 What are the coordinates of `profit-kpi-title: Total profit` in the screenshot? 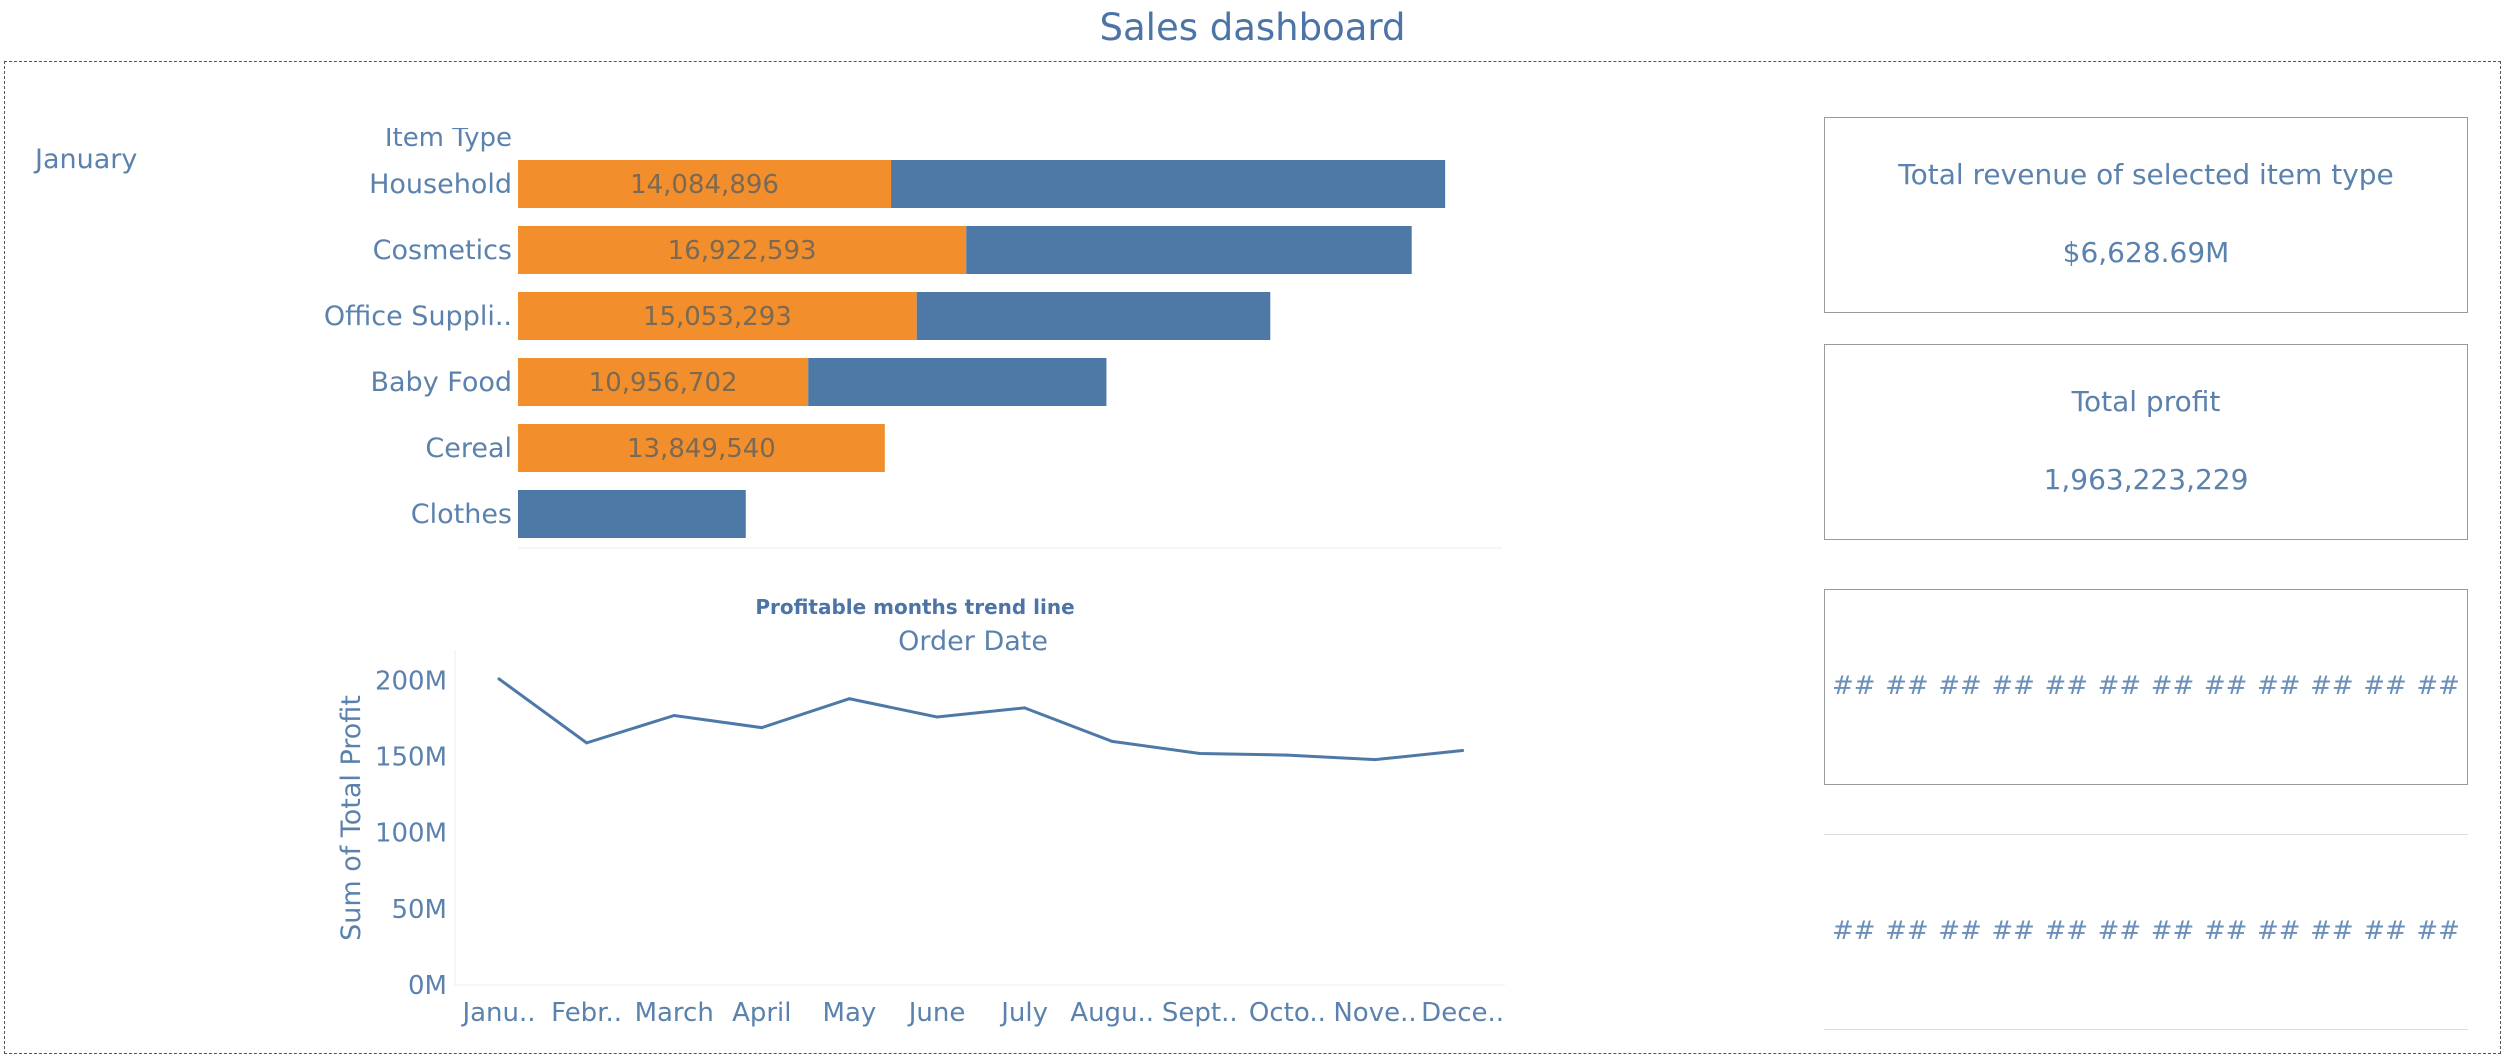 It's located at (2146, 401).